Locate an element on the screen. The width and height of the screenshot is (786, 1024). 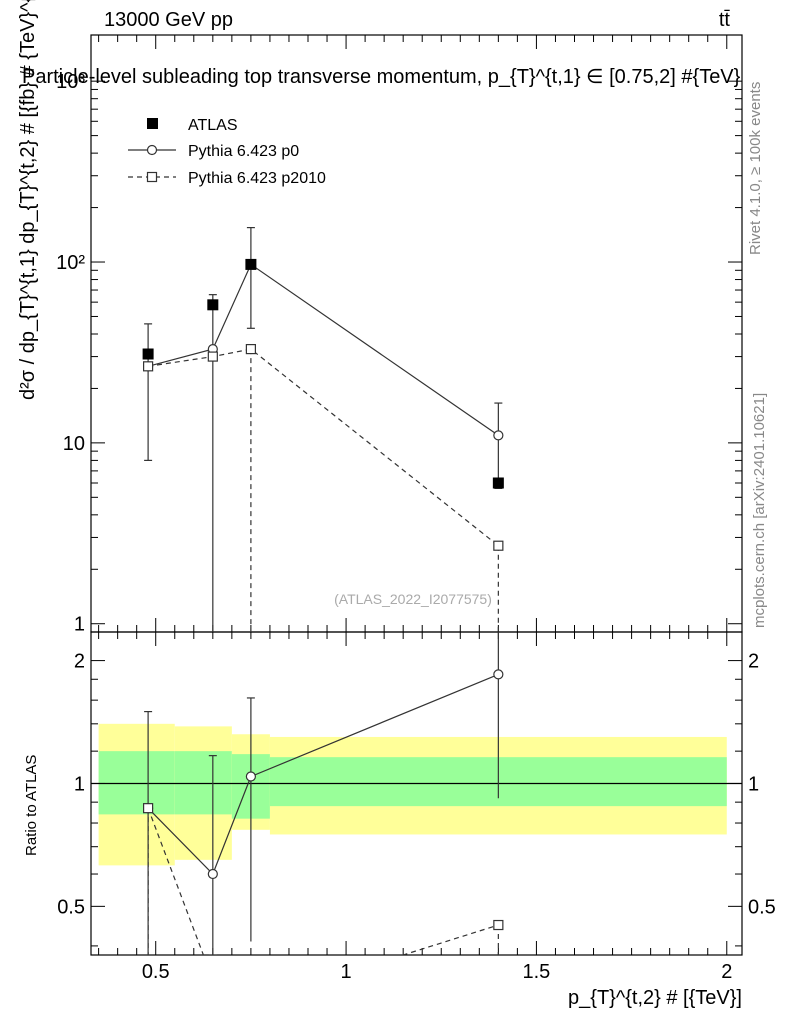
ratio-band-layer is located at coordinates (416, 794).